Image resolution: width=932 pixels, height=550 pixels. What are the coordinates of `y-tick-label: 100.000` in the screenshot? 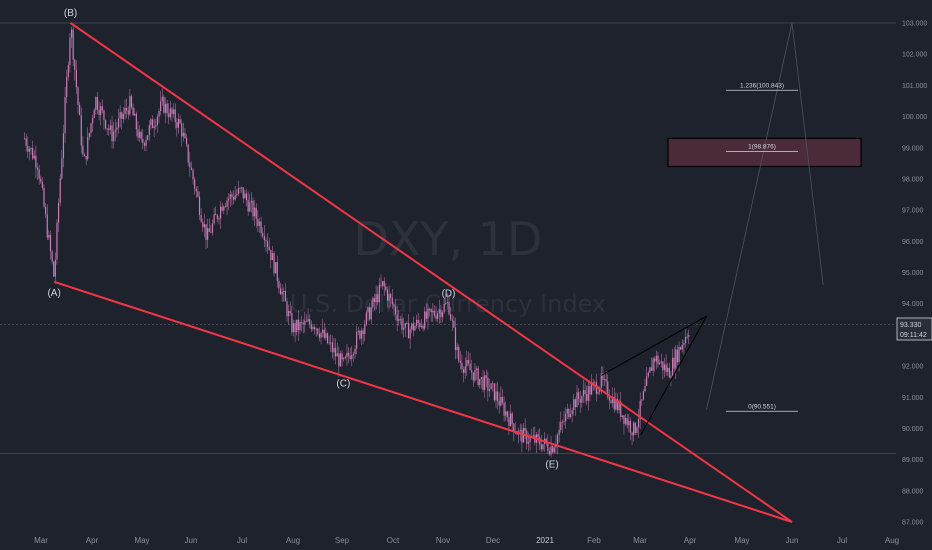 It's located at (914, 117).